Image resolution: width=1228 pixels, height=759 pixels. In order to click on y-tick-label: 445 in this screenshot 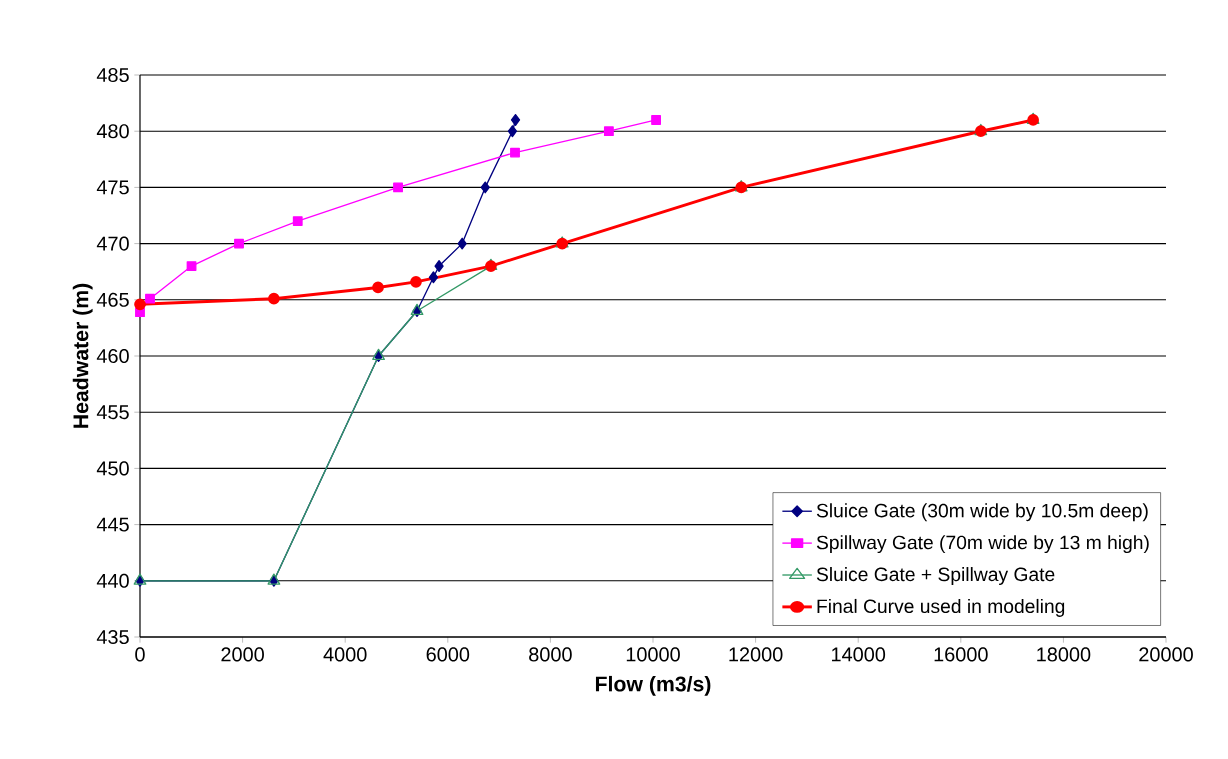, I will do `click(112, 524)`.